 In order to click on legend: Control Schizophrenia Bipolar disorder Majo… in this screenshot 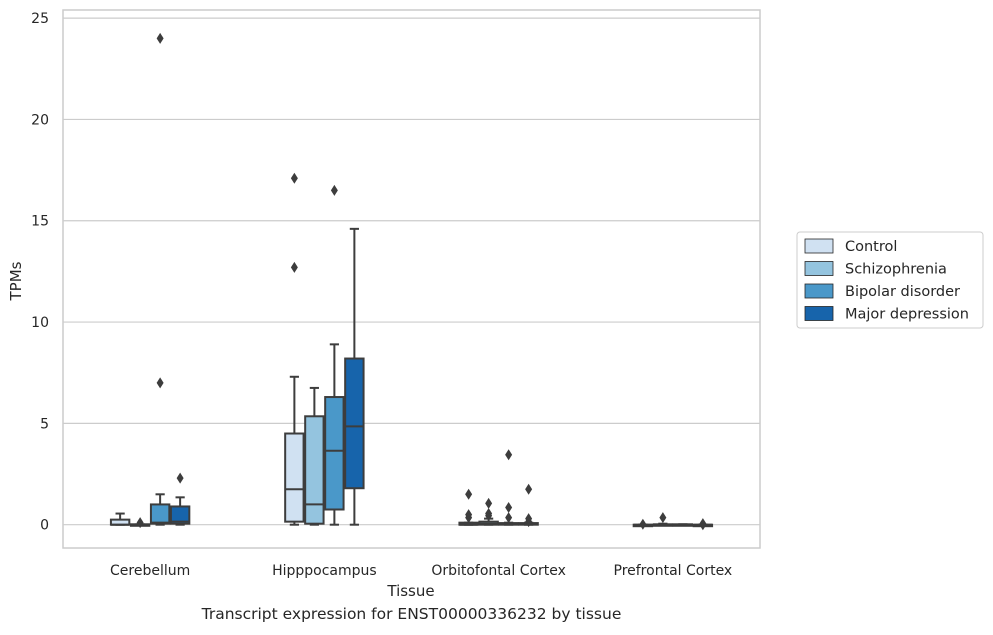, I will do `click(890, 280)`.